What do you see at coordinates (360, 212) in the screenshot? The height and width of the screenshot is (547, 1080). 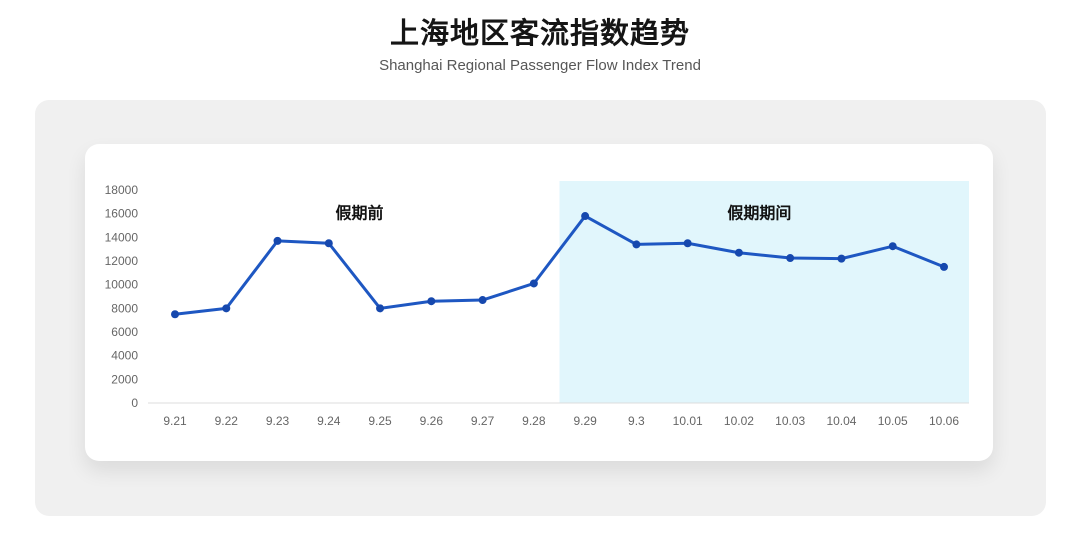 I see `phase-label: 假期前` at bounding box center [360, 212].